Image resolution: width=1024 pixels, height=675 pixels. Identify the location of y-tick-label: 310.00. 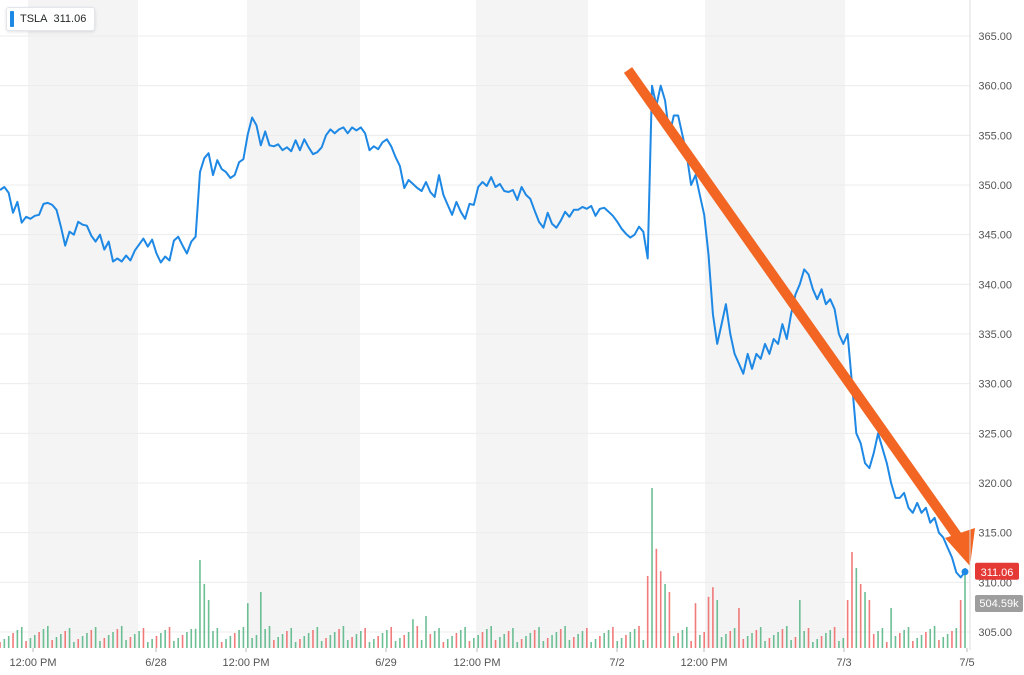
(995, 583).